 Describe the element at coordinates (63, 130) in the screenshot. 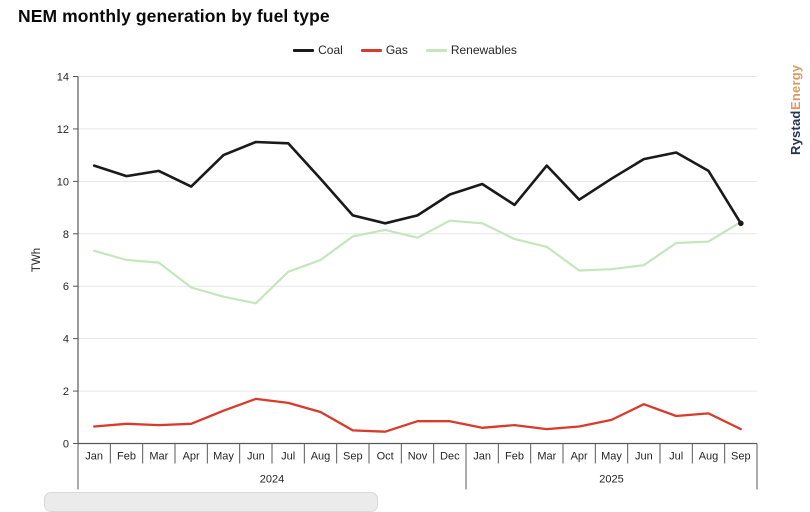

I see `y-tick-label: 12` at that location.